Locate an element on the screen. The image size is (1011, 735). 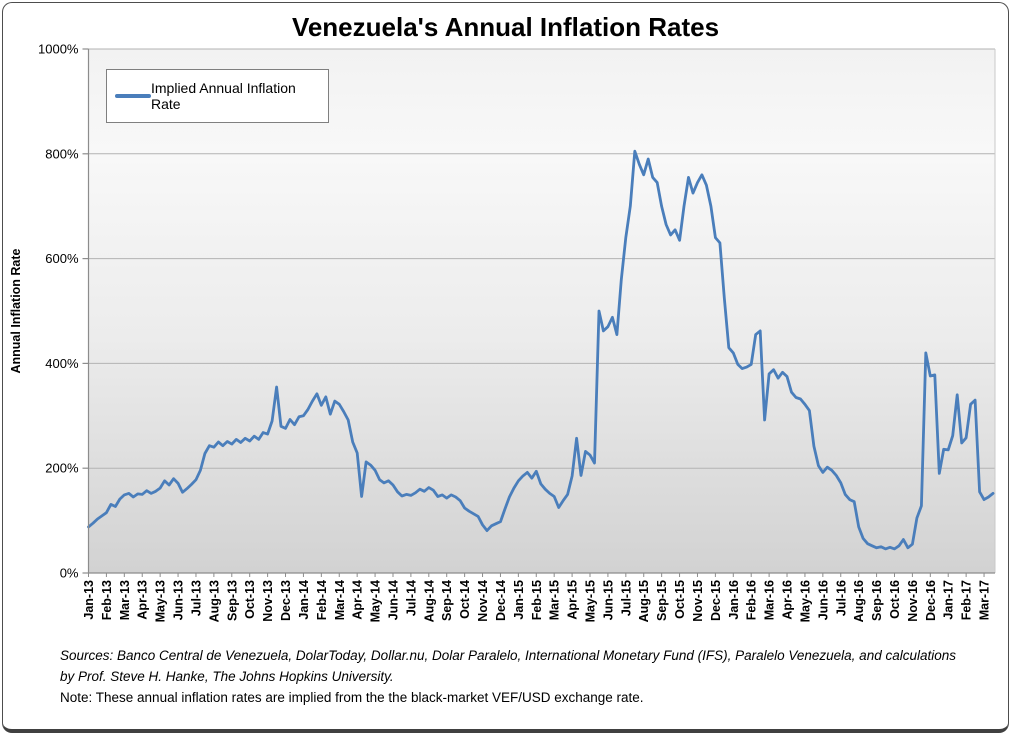
legend-box: Implied Annual Inflation Rate is located at coordinates (217, 96).